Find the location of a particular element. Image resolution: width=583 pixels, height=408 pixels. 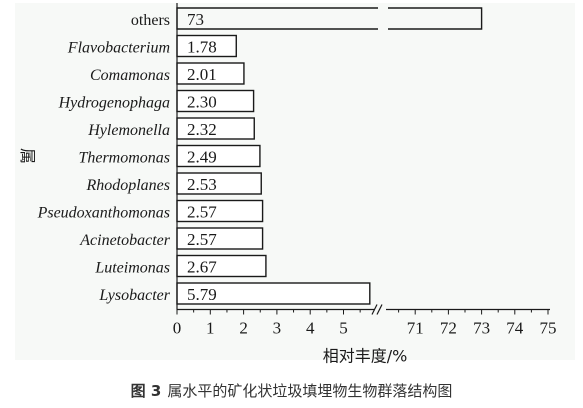

caption-text: 属水平的矿化状垃圾填埋物生物群落结构图 is located at coordinates (310, 391).